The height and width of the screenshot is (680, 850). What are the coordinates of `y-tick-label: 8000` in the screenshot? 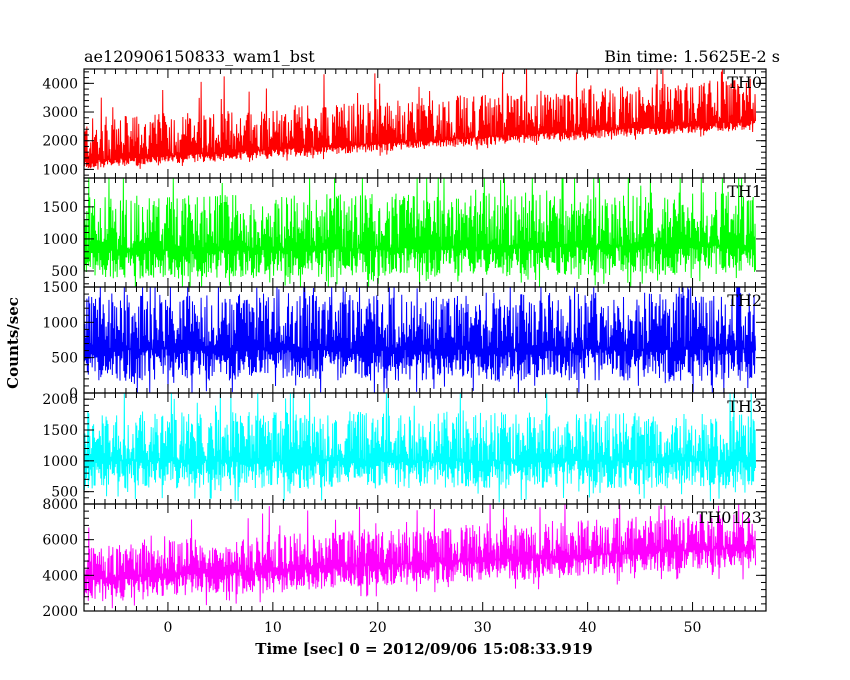 It's located at (60, 505).